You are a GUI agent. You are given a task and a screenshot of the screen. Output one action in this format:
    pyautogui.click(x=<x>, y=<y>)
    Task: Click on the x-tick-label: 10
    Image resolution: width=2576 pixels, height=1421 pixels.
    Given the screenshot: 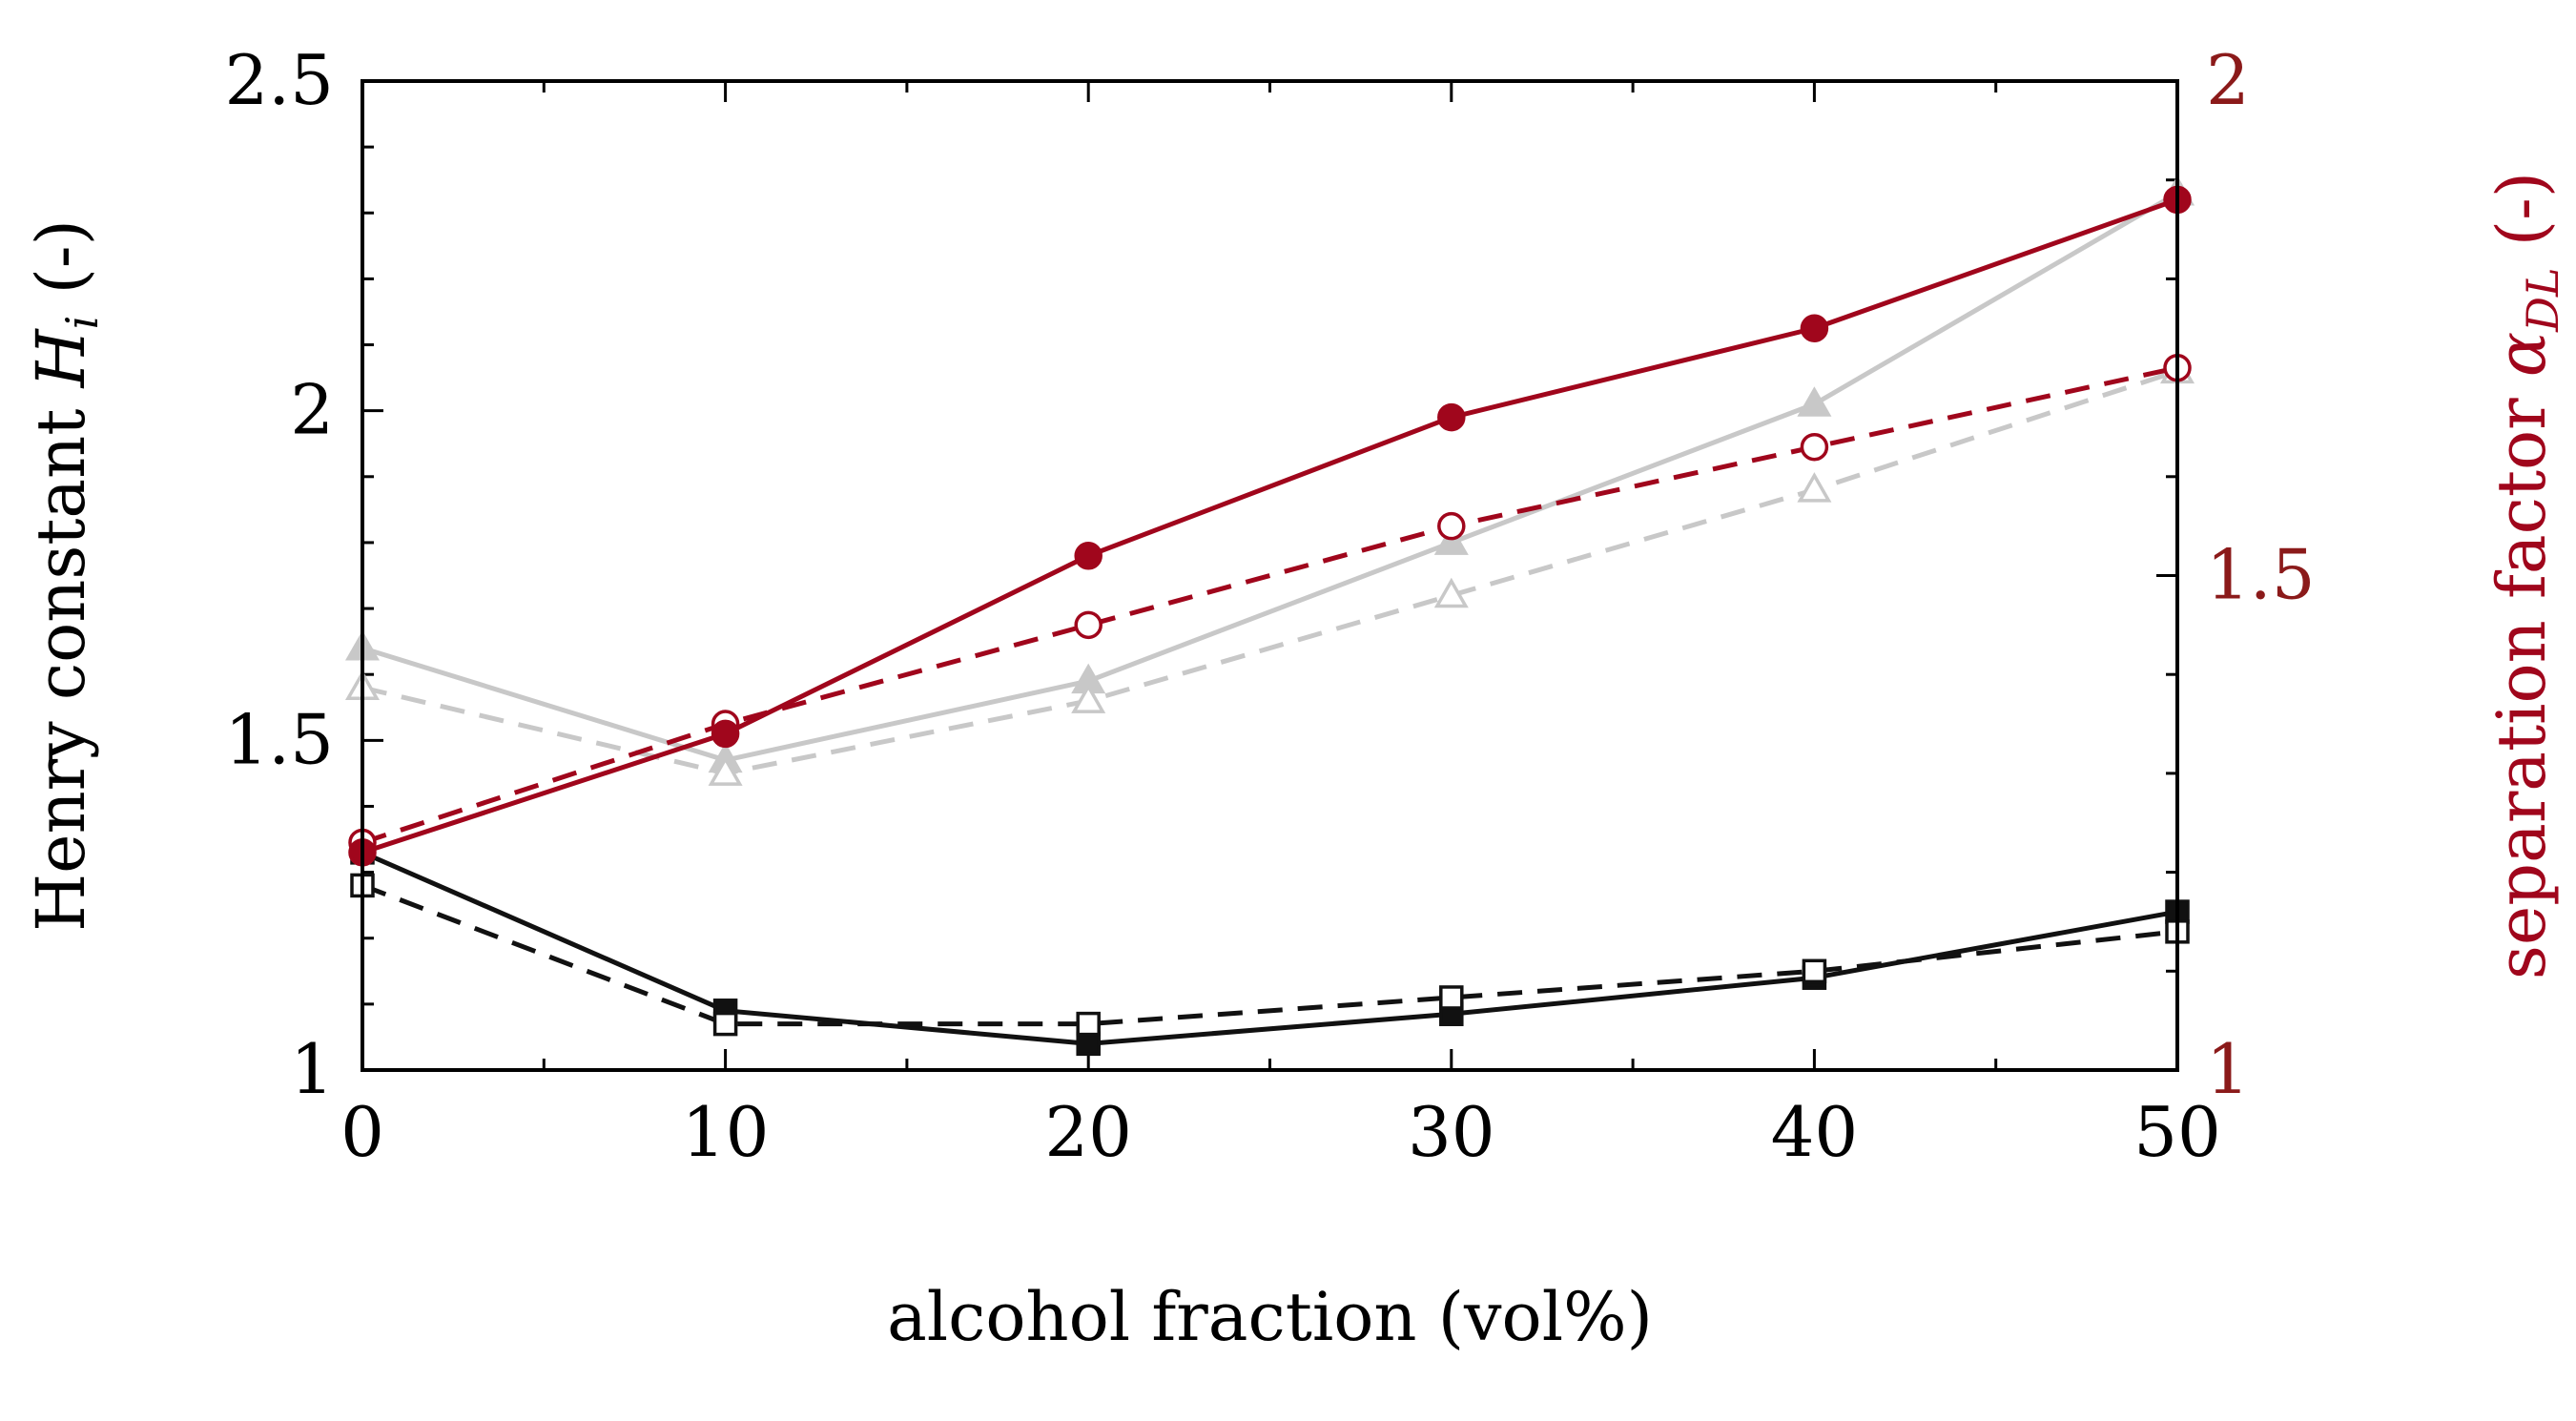 What is the action you would take?
    pyautogui.click(x=726, y=1132)
    